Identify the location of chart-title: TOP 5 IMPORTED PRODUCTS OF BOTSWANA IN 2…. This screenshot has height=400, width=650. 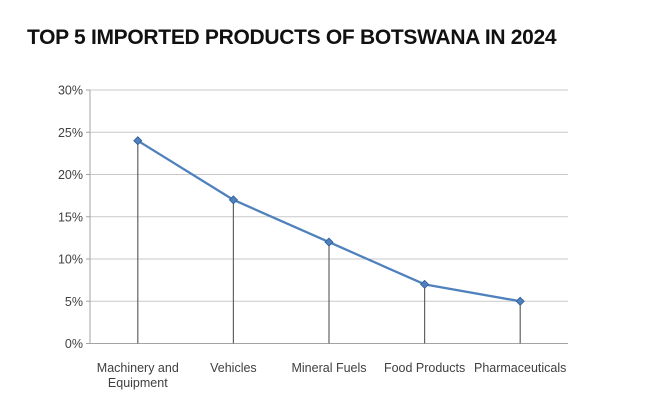
(292, 37).